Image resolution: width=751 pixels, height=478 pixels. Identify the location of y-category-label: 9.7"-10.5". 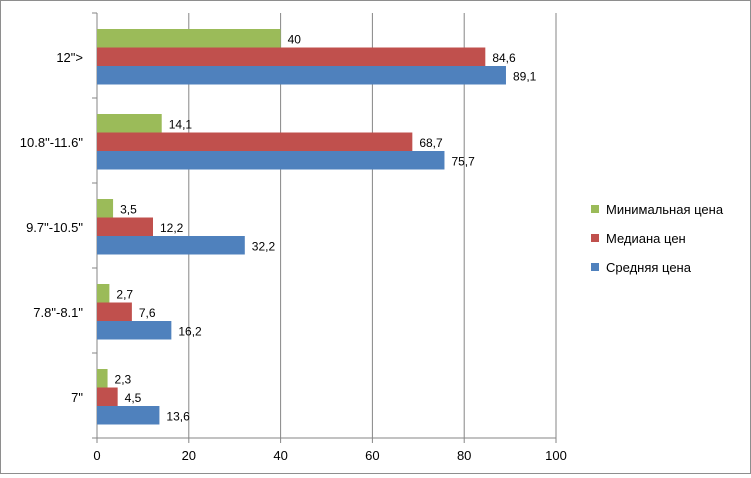
(54, 227).